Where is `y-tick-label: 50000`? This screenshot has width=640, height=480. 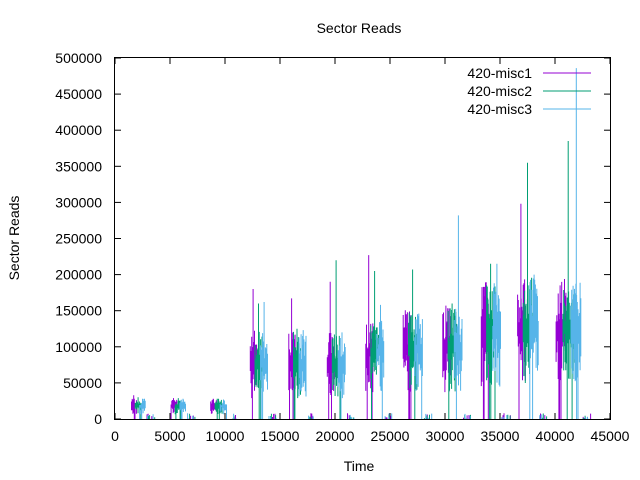 y-tick-label: 50000 is located at coordinates (82, 383).